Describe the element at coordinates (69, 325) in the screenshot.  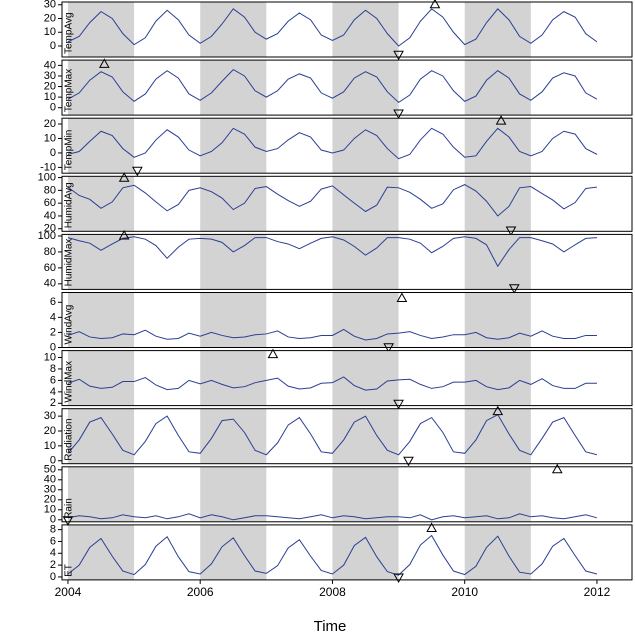
I see `panel-label: WindAvg` at that location.